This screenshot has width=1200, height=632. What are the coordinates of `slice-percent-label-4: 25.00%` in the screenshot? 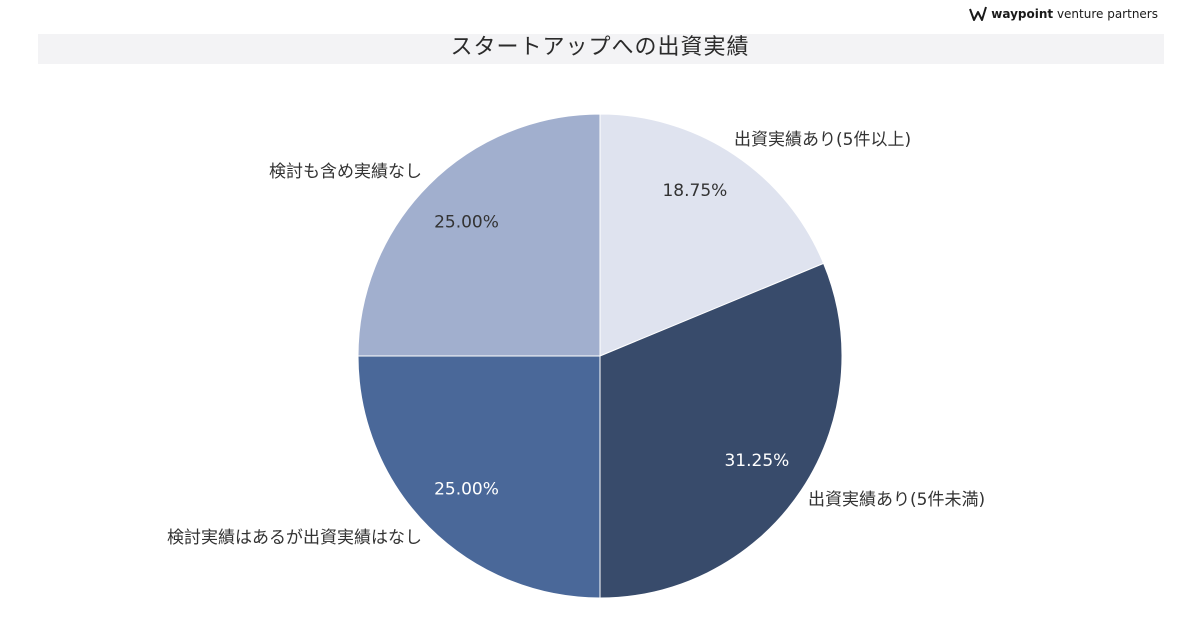 It's located at (466, 223).